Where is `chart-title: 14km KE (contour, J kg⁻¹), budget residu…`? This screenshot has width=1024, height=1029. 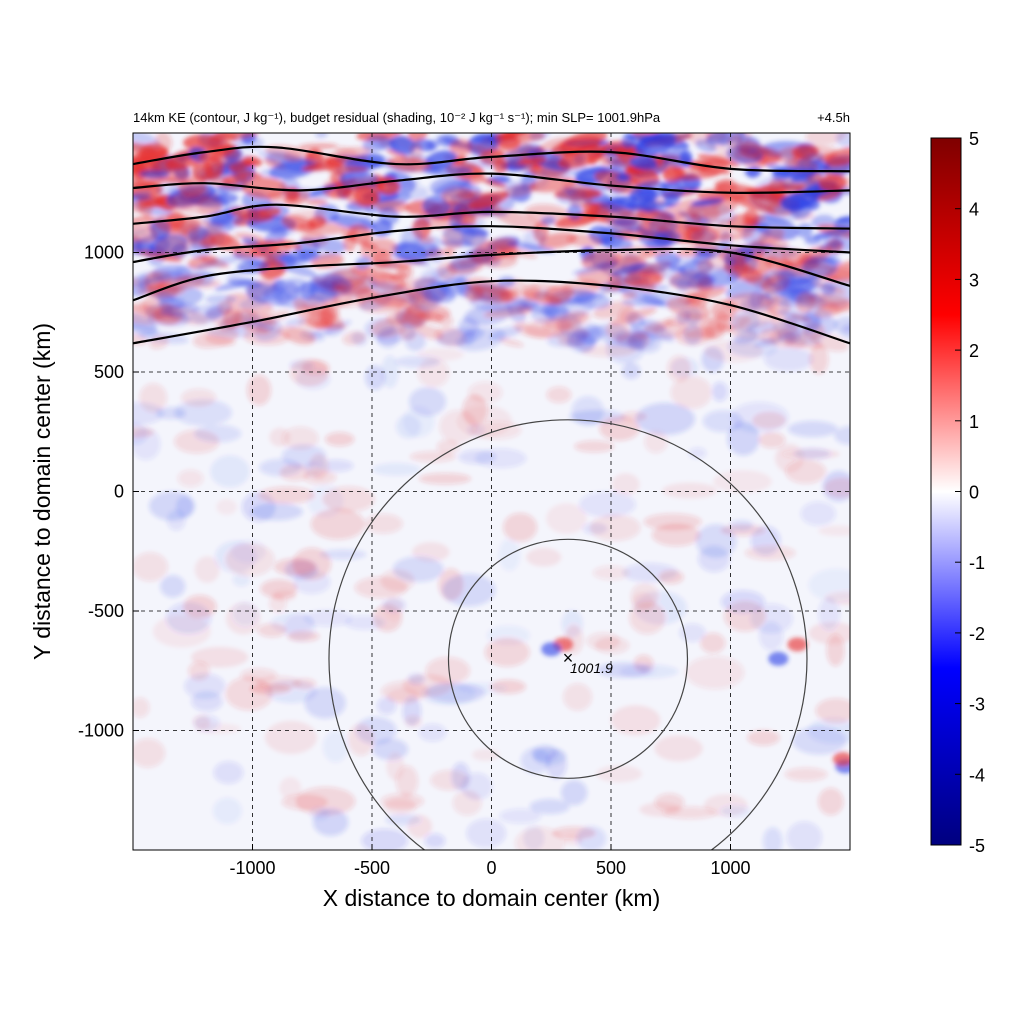 chart-title: 14km KE (contour, J kg⁻¹), budget residu… is located at coordinates (397, 117).